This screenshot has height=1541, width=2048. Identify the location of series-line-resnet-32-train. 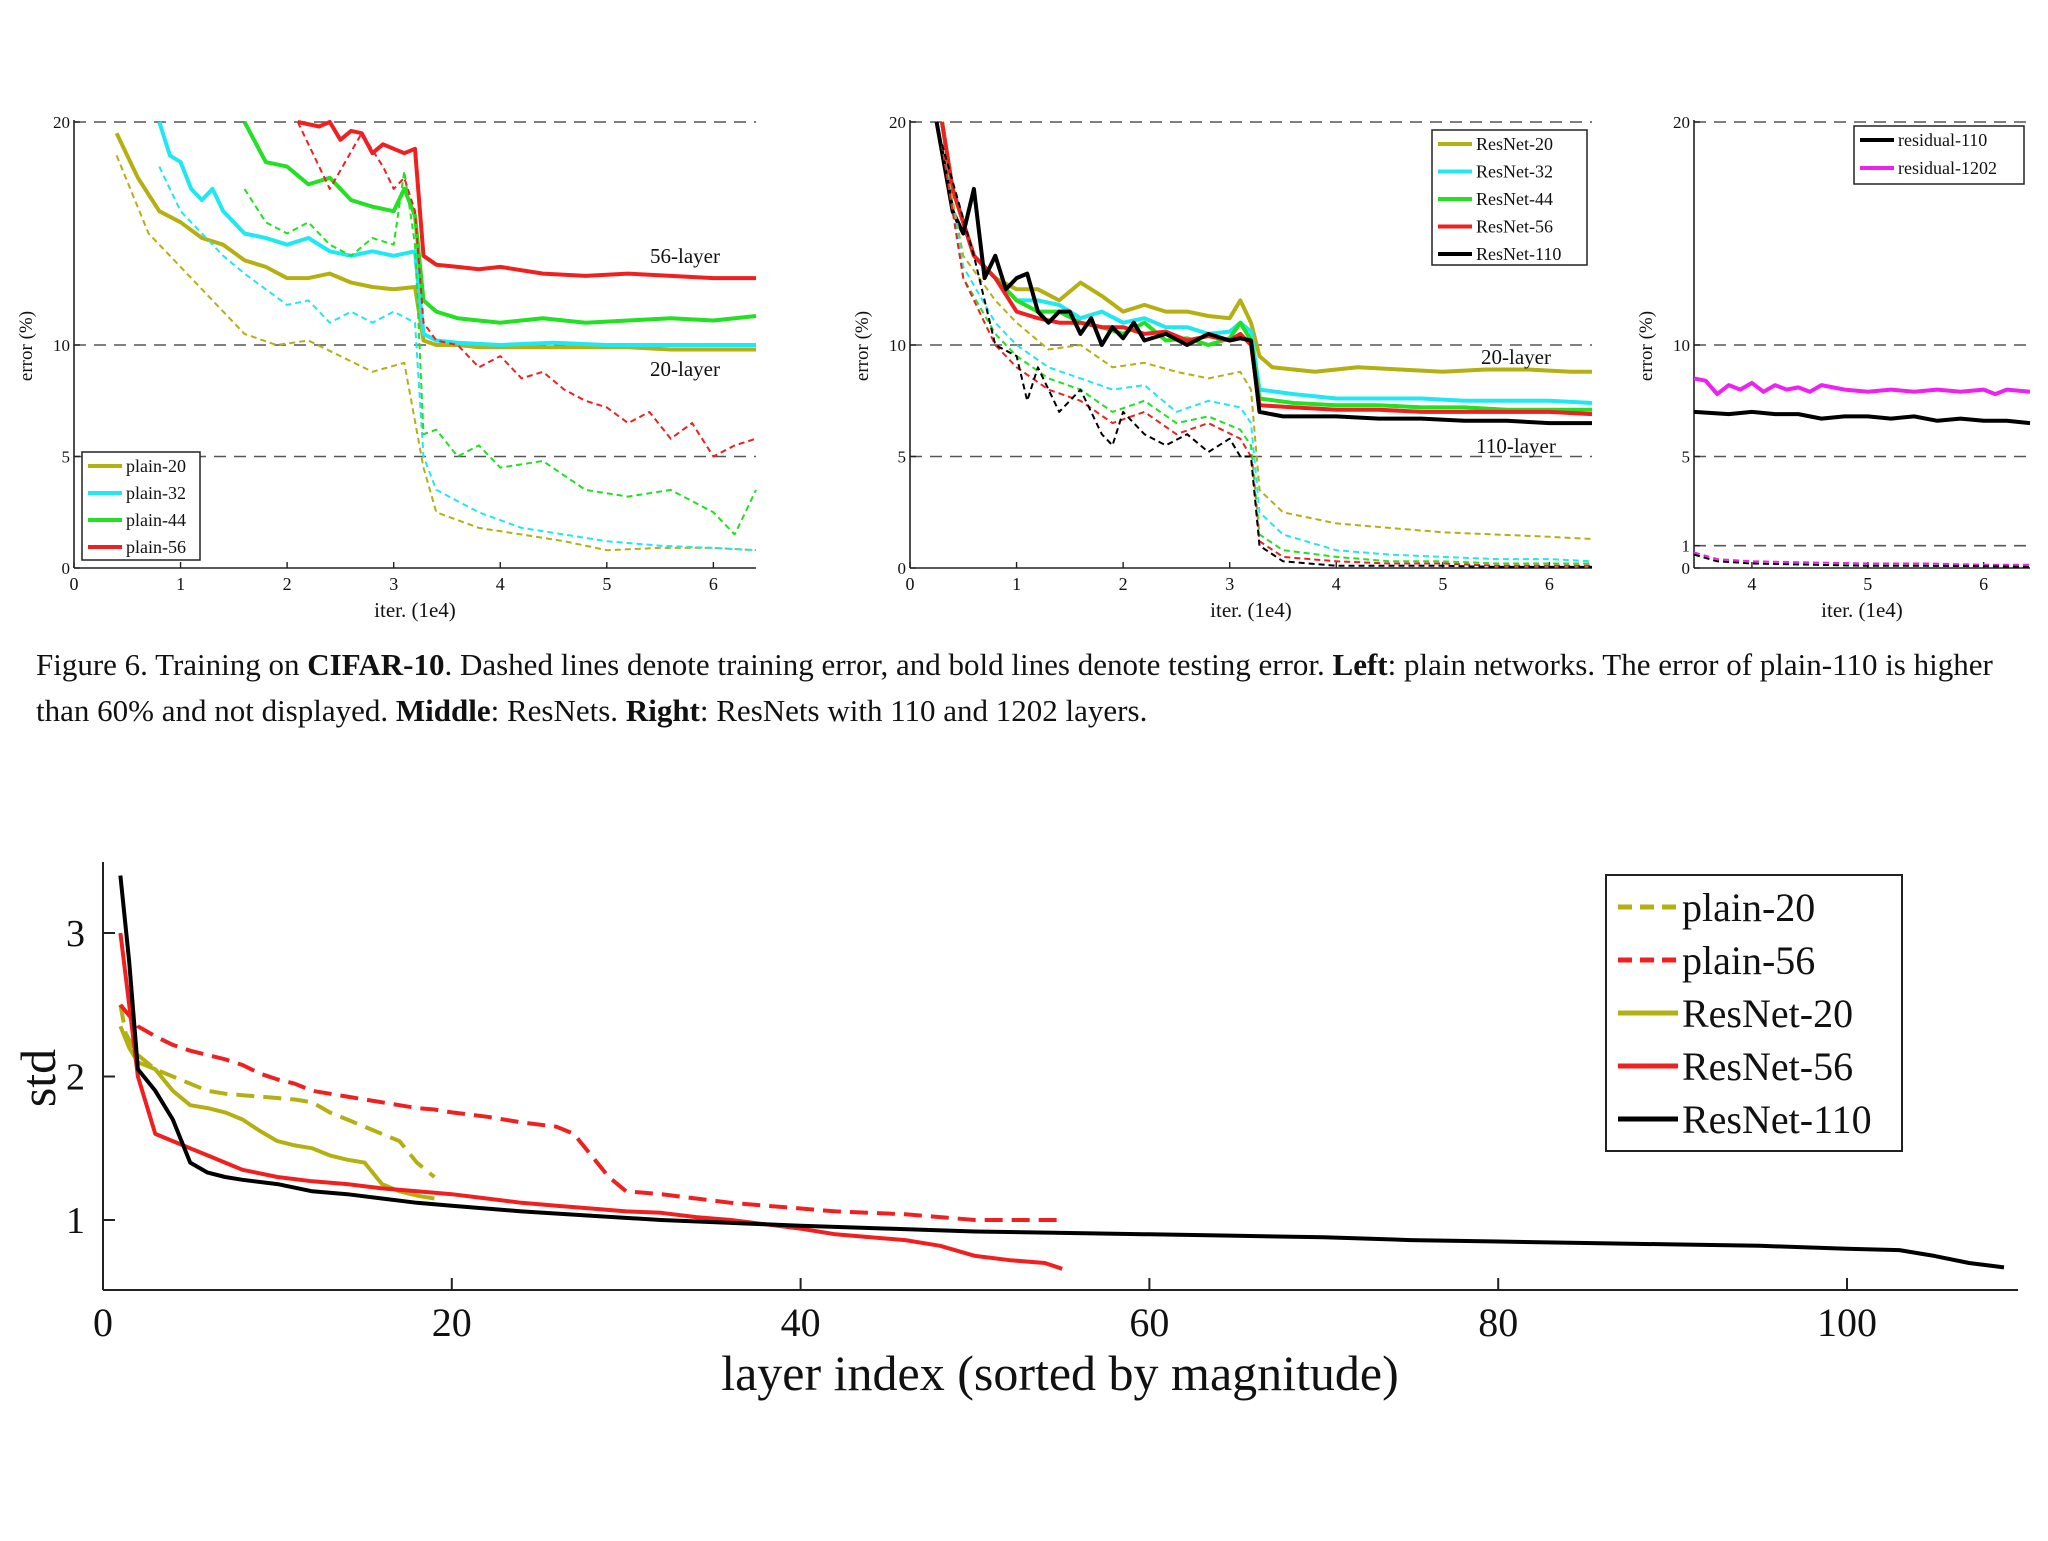
(1267, 353).